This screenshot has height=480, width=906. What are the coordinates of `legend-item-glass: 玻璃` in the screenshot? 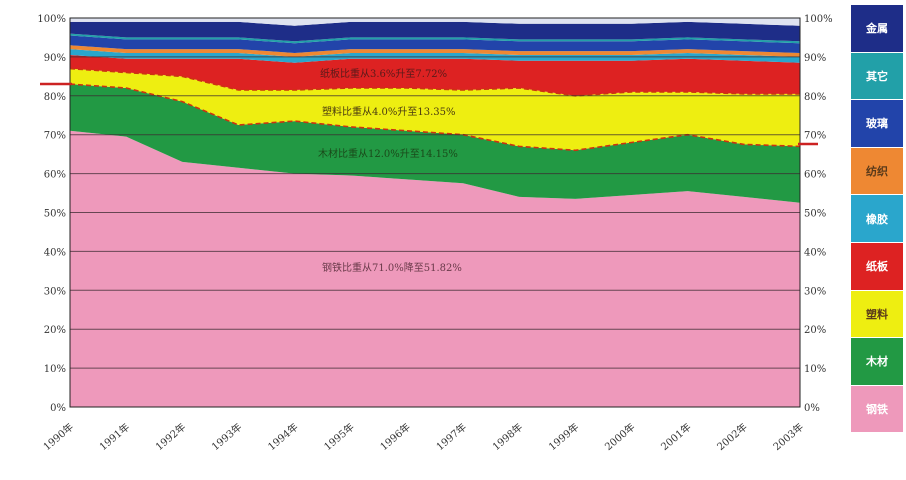 It's located at (877, 123).